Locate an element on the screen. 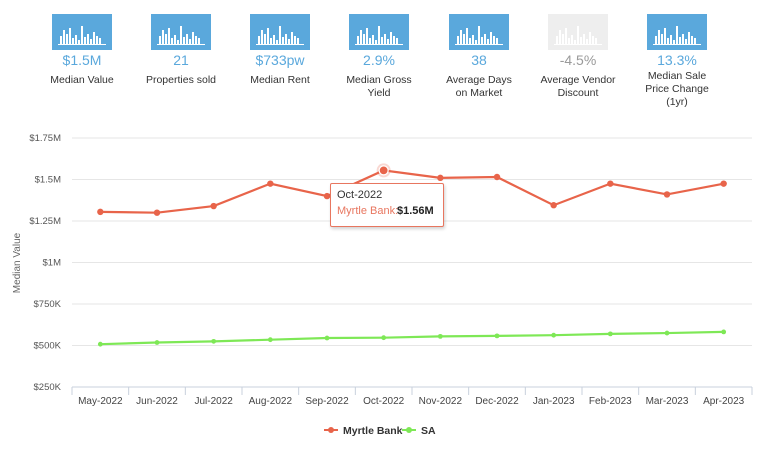  y-tick-label: $1M is located at coordinates (52, 263).